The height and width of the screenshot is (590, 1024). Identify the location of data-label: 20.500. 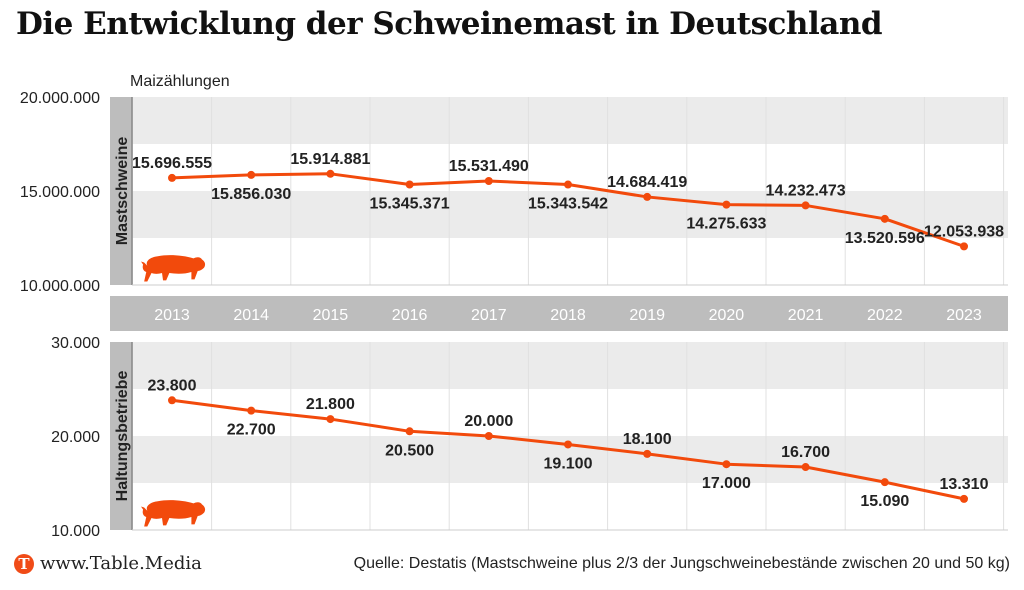
(409, 450).